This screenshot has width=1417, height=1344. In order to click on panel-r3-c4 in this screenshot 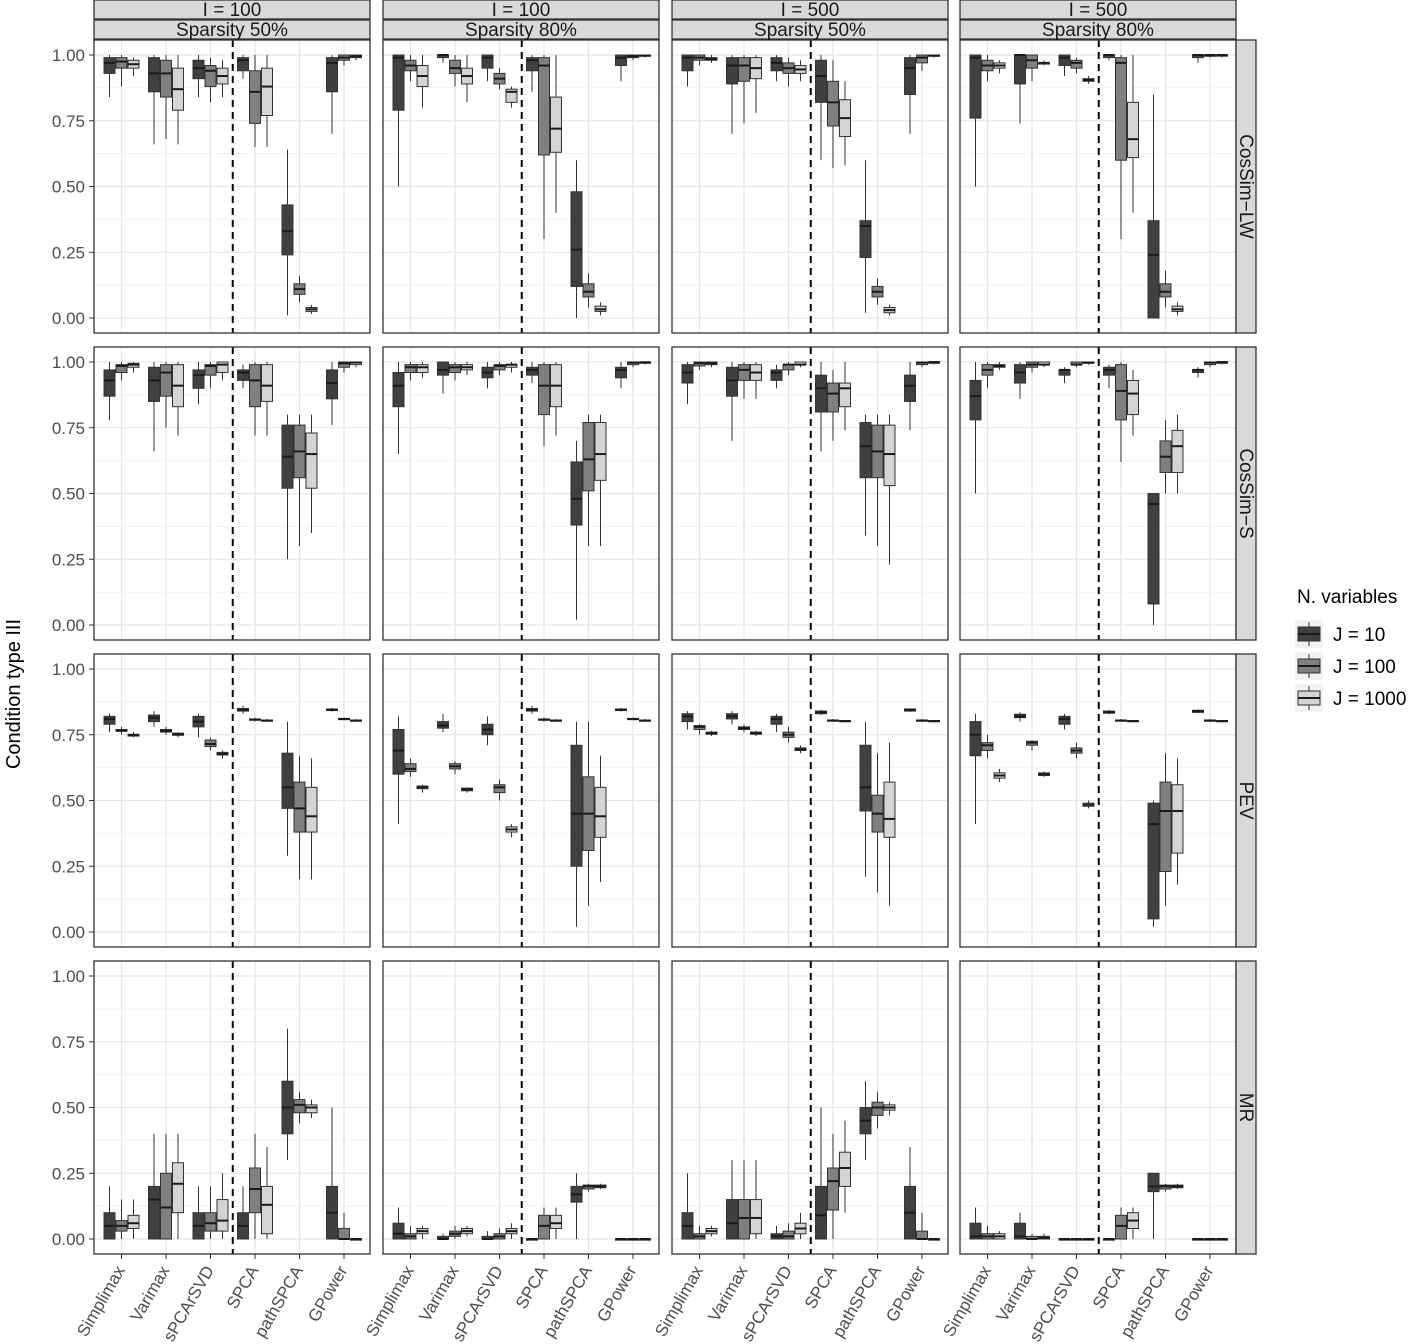, I will do `click(1098, 800)`.